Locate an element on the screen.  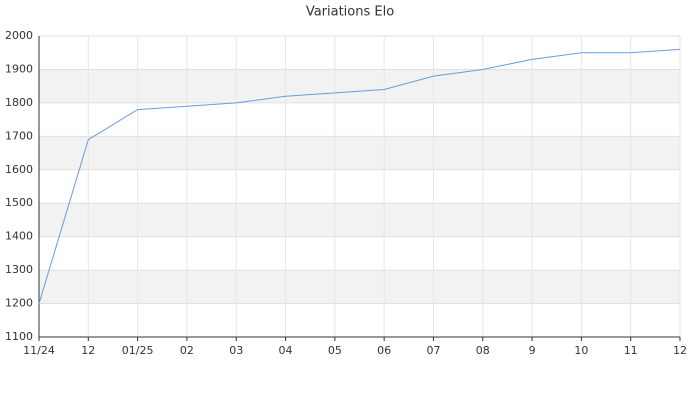
y-tick-label: 1200 is located at coordinates (19, 303).